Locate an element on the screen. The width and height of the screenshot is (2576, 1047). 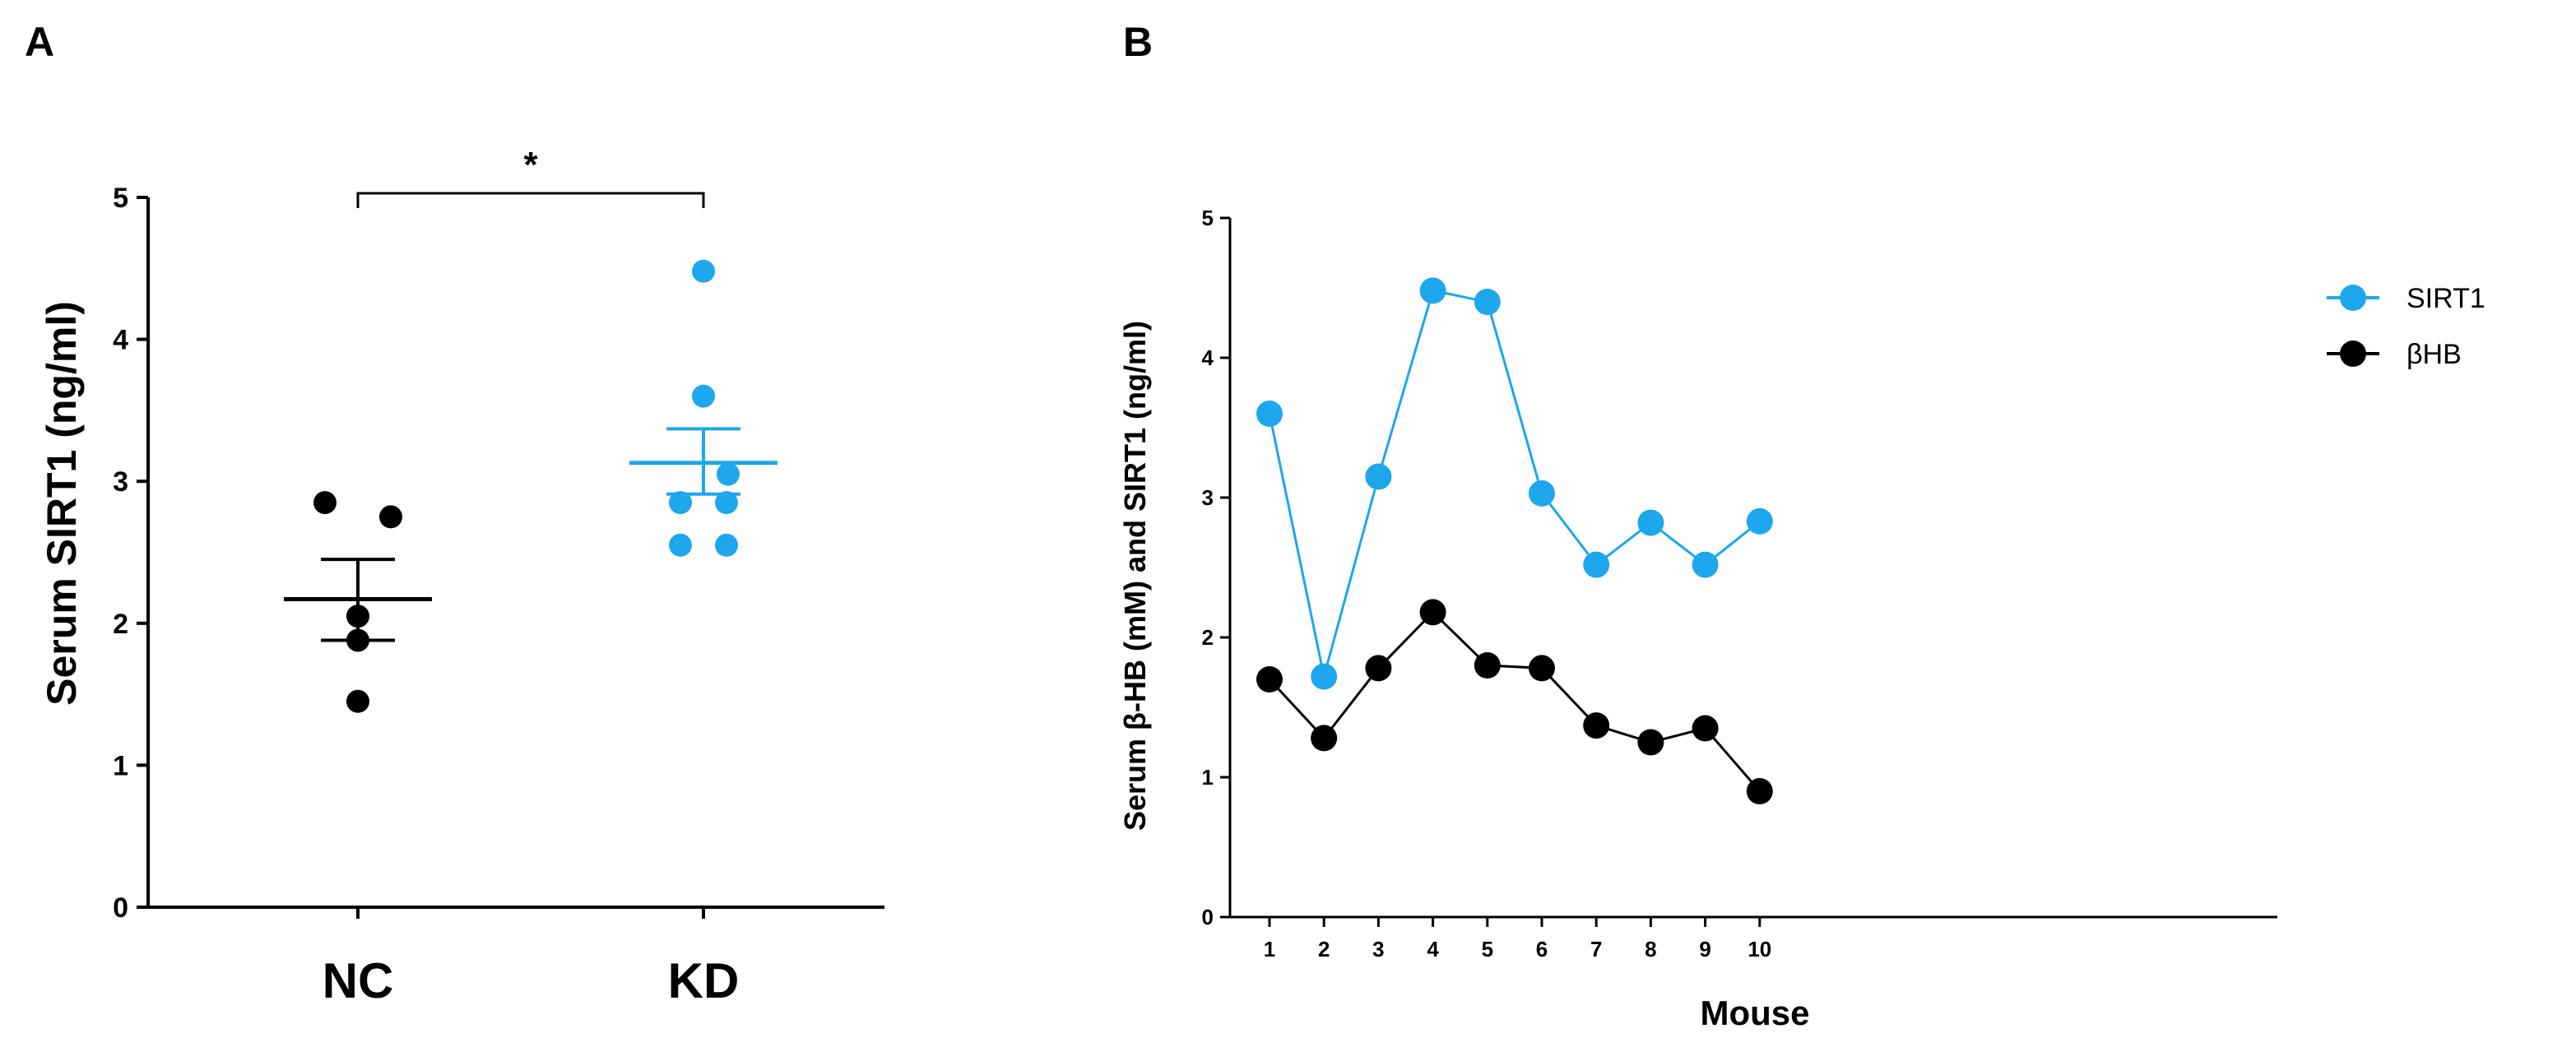
panel-label-a: A is located at coordinates (40, 42).